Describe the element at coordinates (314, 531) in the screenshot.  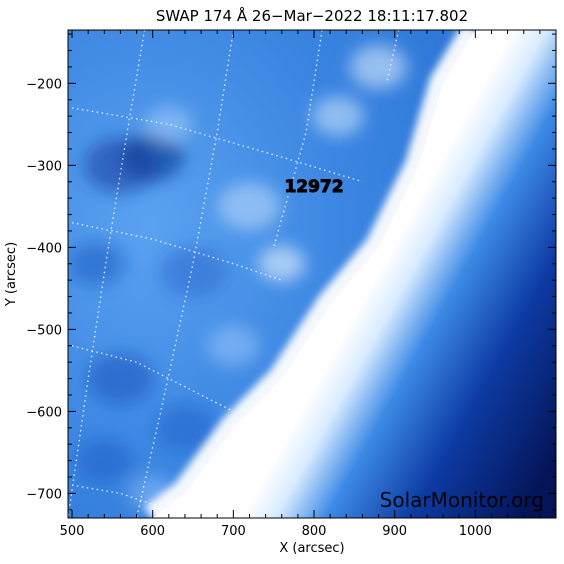
I see `x-tick-label-800: 800` at that location.